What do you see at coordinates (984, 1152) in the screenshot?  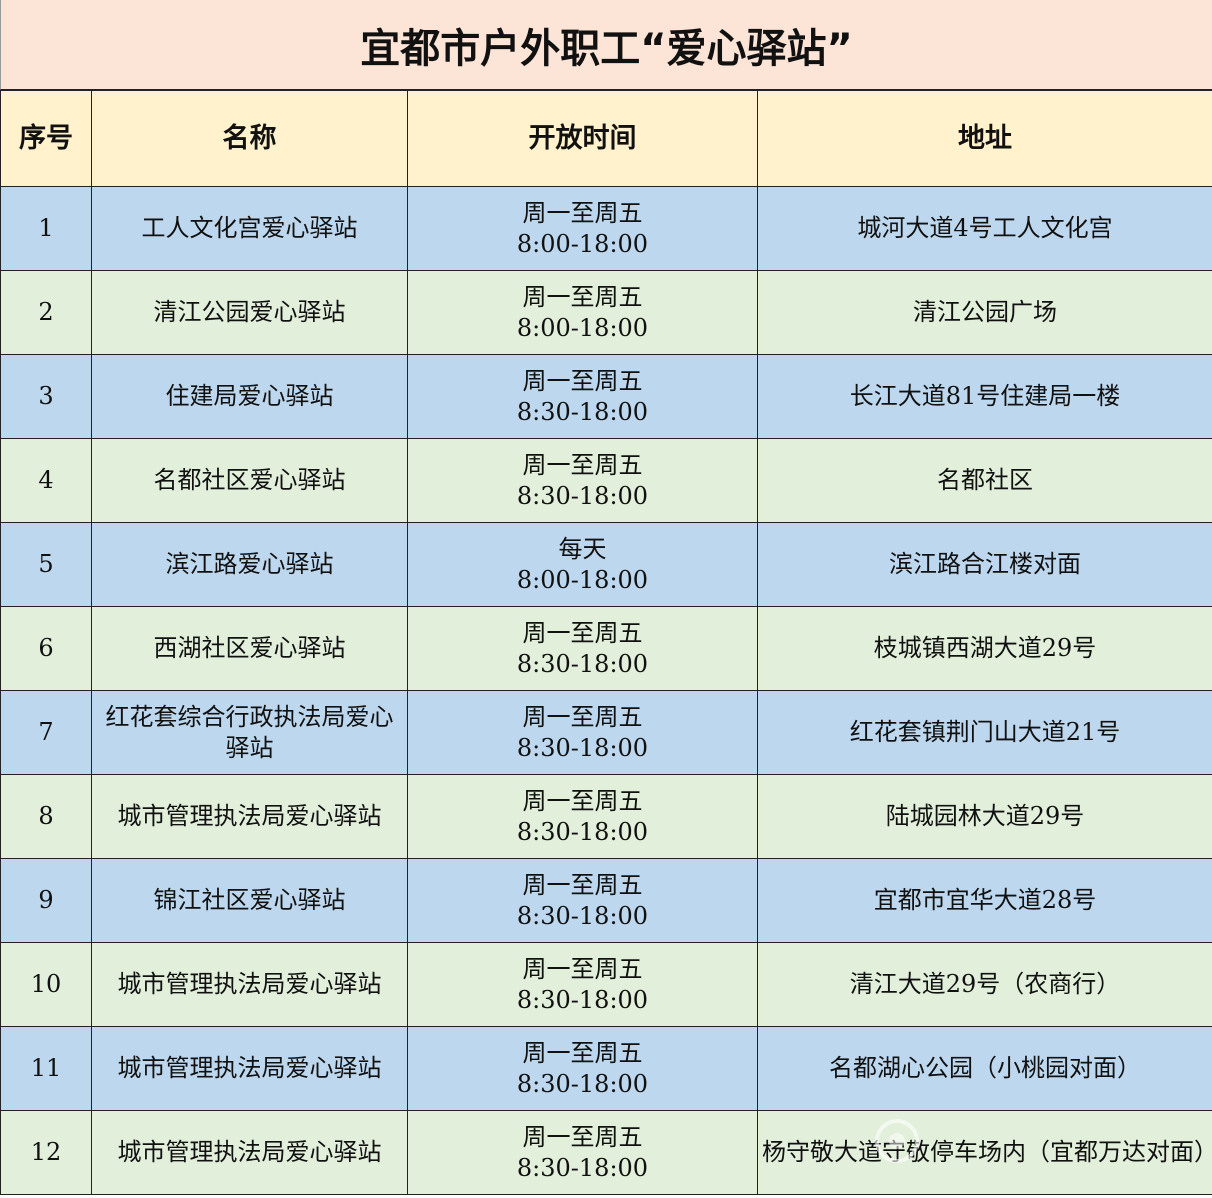 I see `cell-address: 杨守敬大道守敬停车场内（宜都万达对面）` at bounding box center [984, 1152].